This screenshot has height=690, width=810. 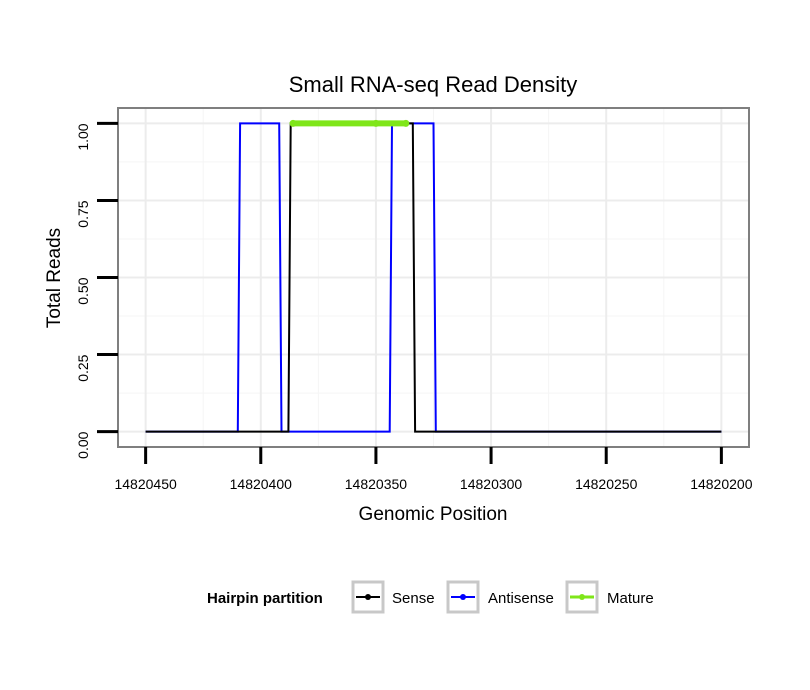 What do you see at coordinates (83, 290) in the screenshot?
I see `y-tick-label: 0.50` at bounding box center [83, 290].